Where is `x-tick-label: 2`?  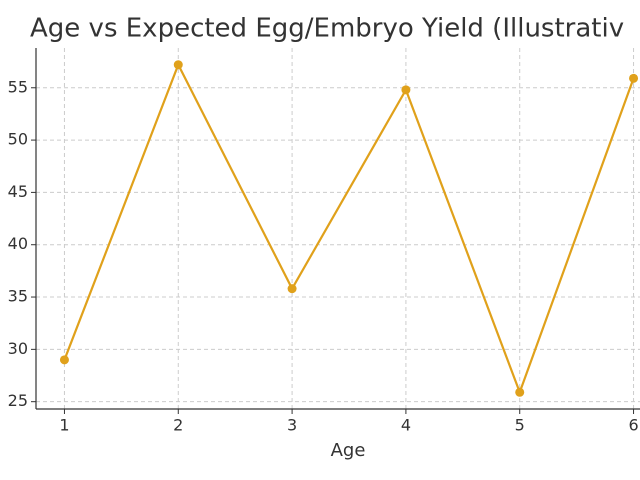 x-tick-label: 2 is located at coordinates (178, 425).